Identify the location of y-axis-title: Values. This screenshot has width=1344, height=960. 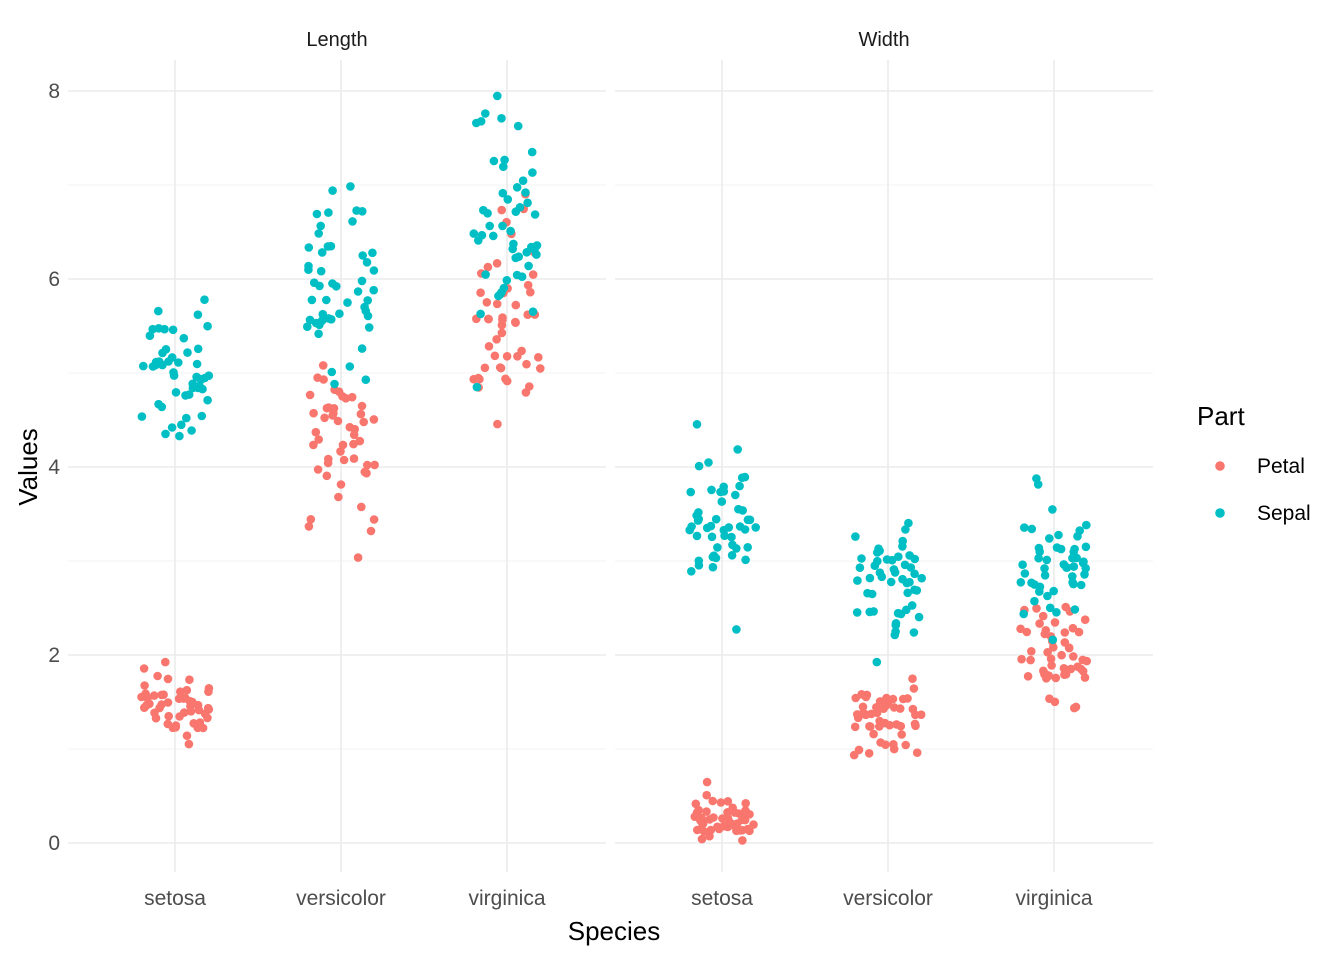
(28, 467).